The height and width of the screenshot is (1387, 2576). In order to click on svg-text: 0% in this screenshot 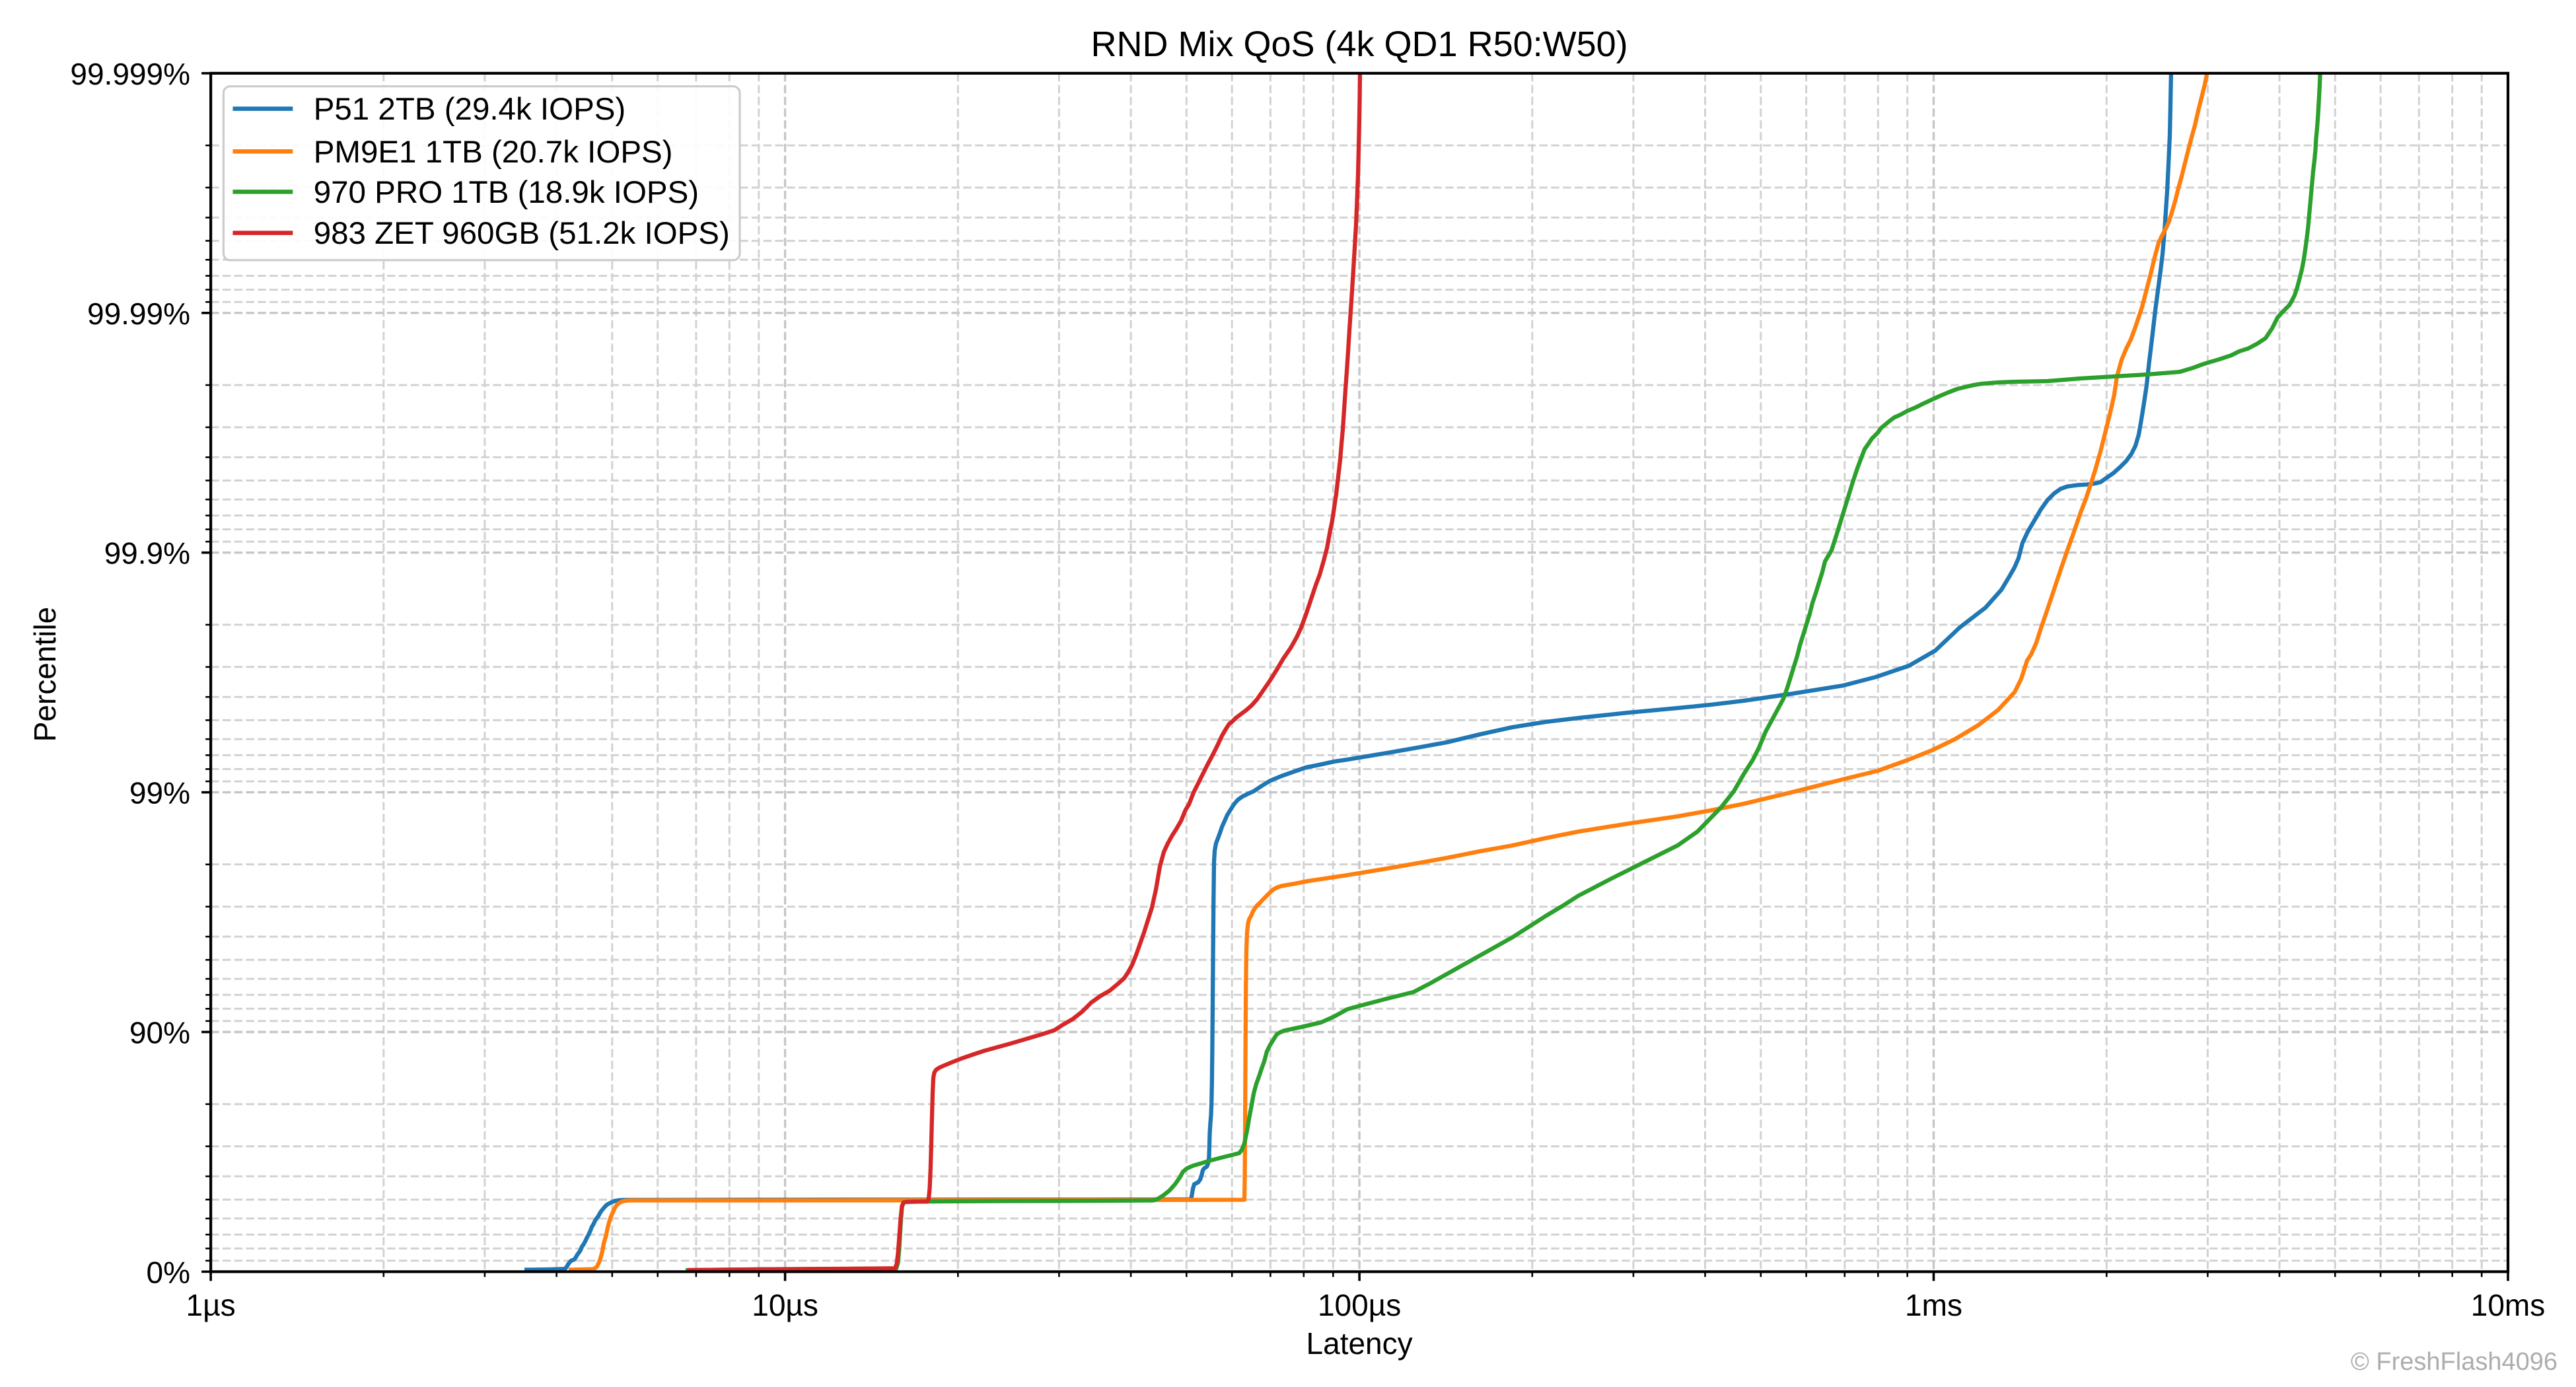, I will do `click(168, 1272)`.